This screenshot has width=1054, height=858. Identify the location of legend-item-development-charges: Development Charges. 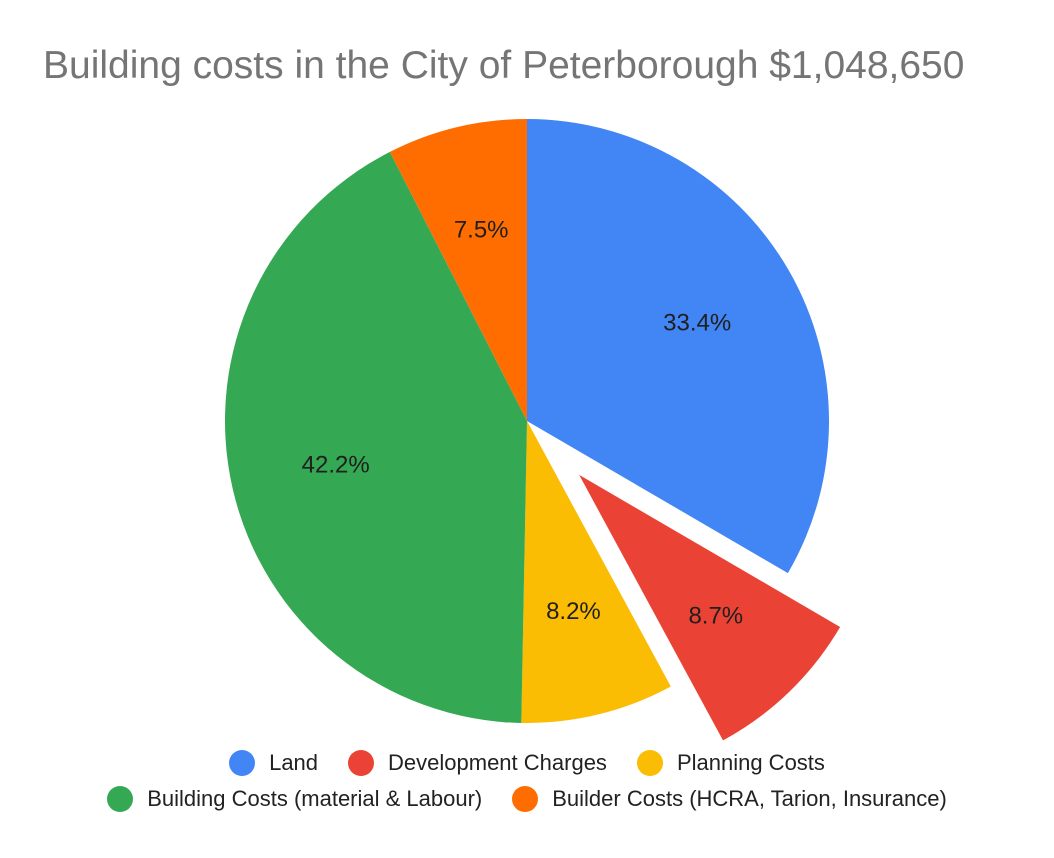
(477, 763).